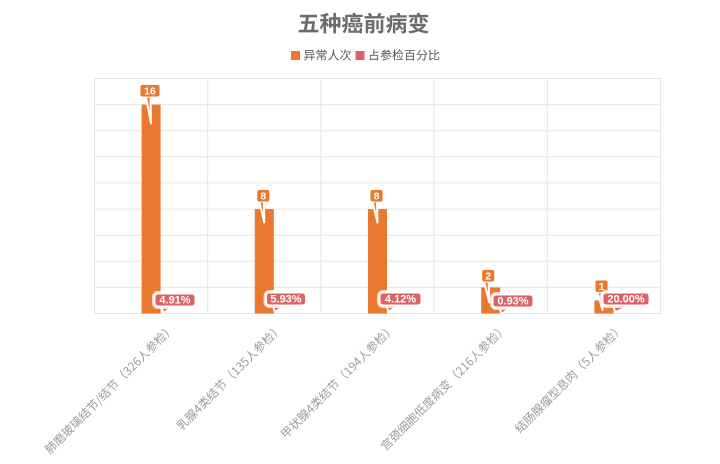 This screenshot has width=720, height=464. Describe the element at coordinates (150, 91) in the screenshot. I see `svg-text: 16` at that location.